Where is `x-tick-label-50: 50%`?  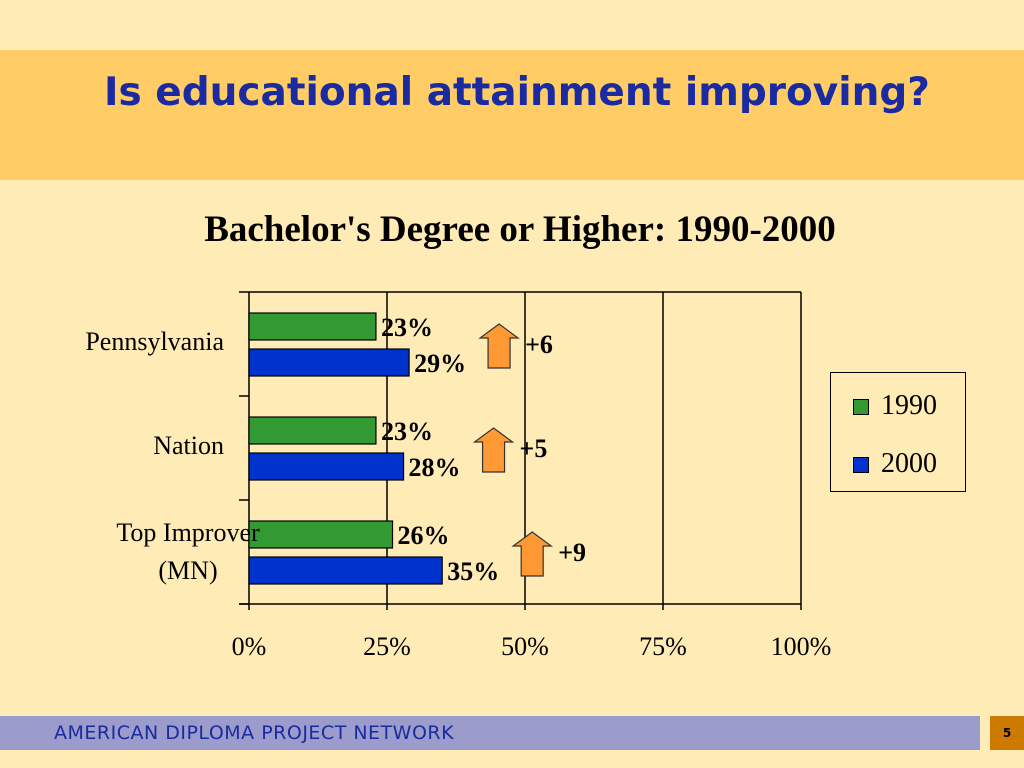
x-tick-label-50: 50% is located at coordinates (525, 646).